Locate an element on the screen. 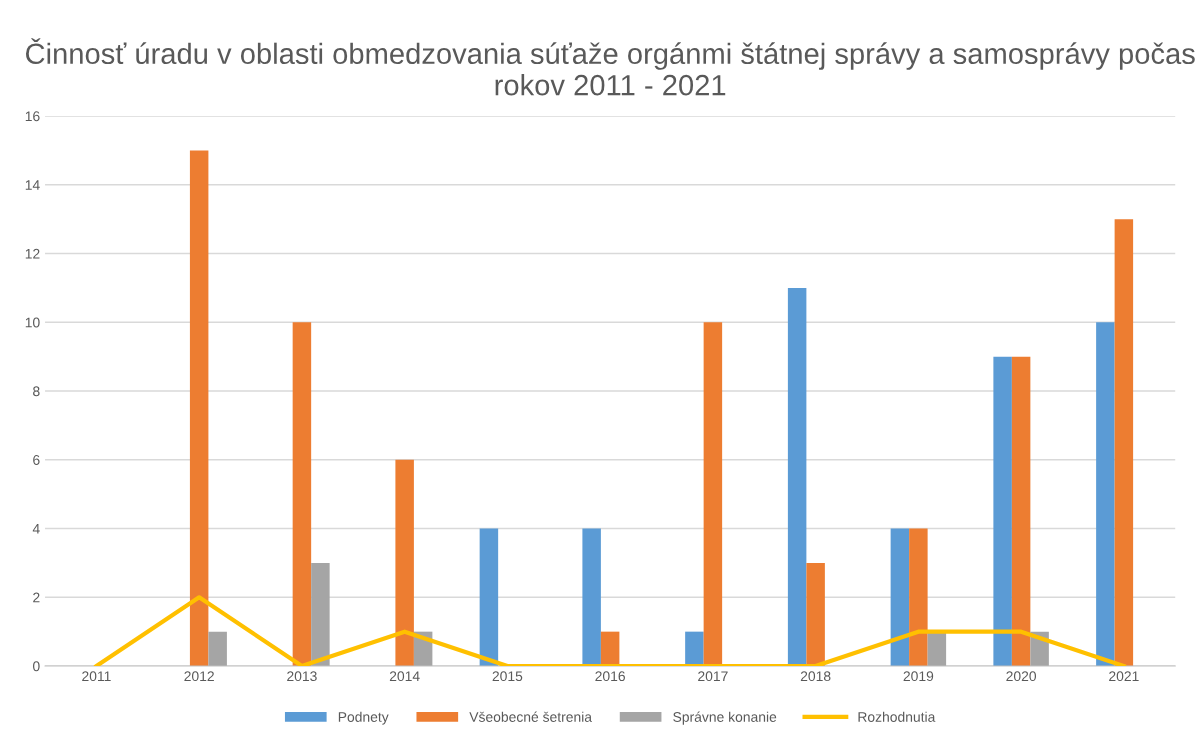 The width and height of the screenshot is (1198, 737). y-tick-label: 6 is located at coordinates (36, 460).